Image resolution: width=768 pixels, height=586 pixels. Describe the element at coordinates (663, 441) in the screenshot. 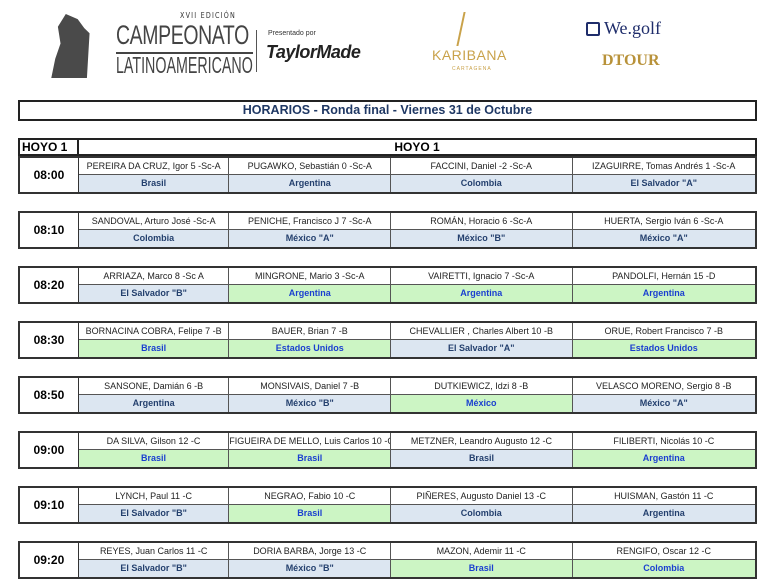

I see `player-name: FILIBERTI, Nicolás 10 -C` at that location.